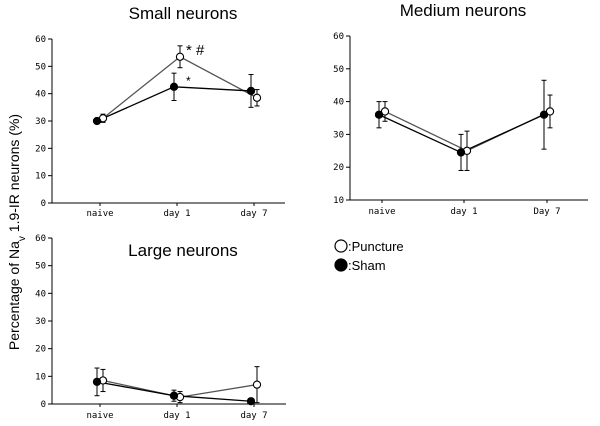 The width and height of the screenshot is (600, 426). I want to click on legend: :Puncture :Sham, so click(369, 256).